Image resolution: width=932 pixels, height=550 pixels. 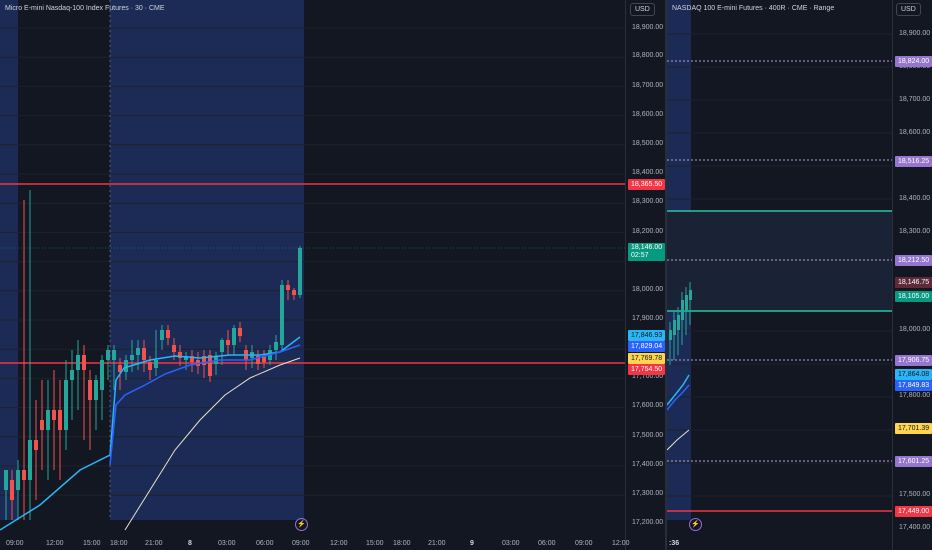 I want to click on y-axis-label: 17,900.00, so click(x=648, y=318).